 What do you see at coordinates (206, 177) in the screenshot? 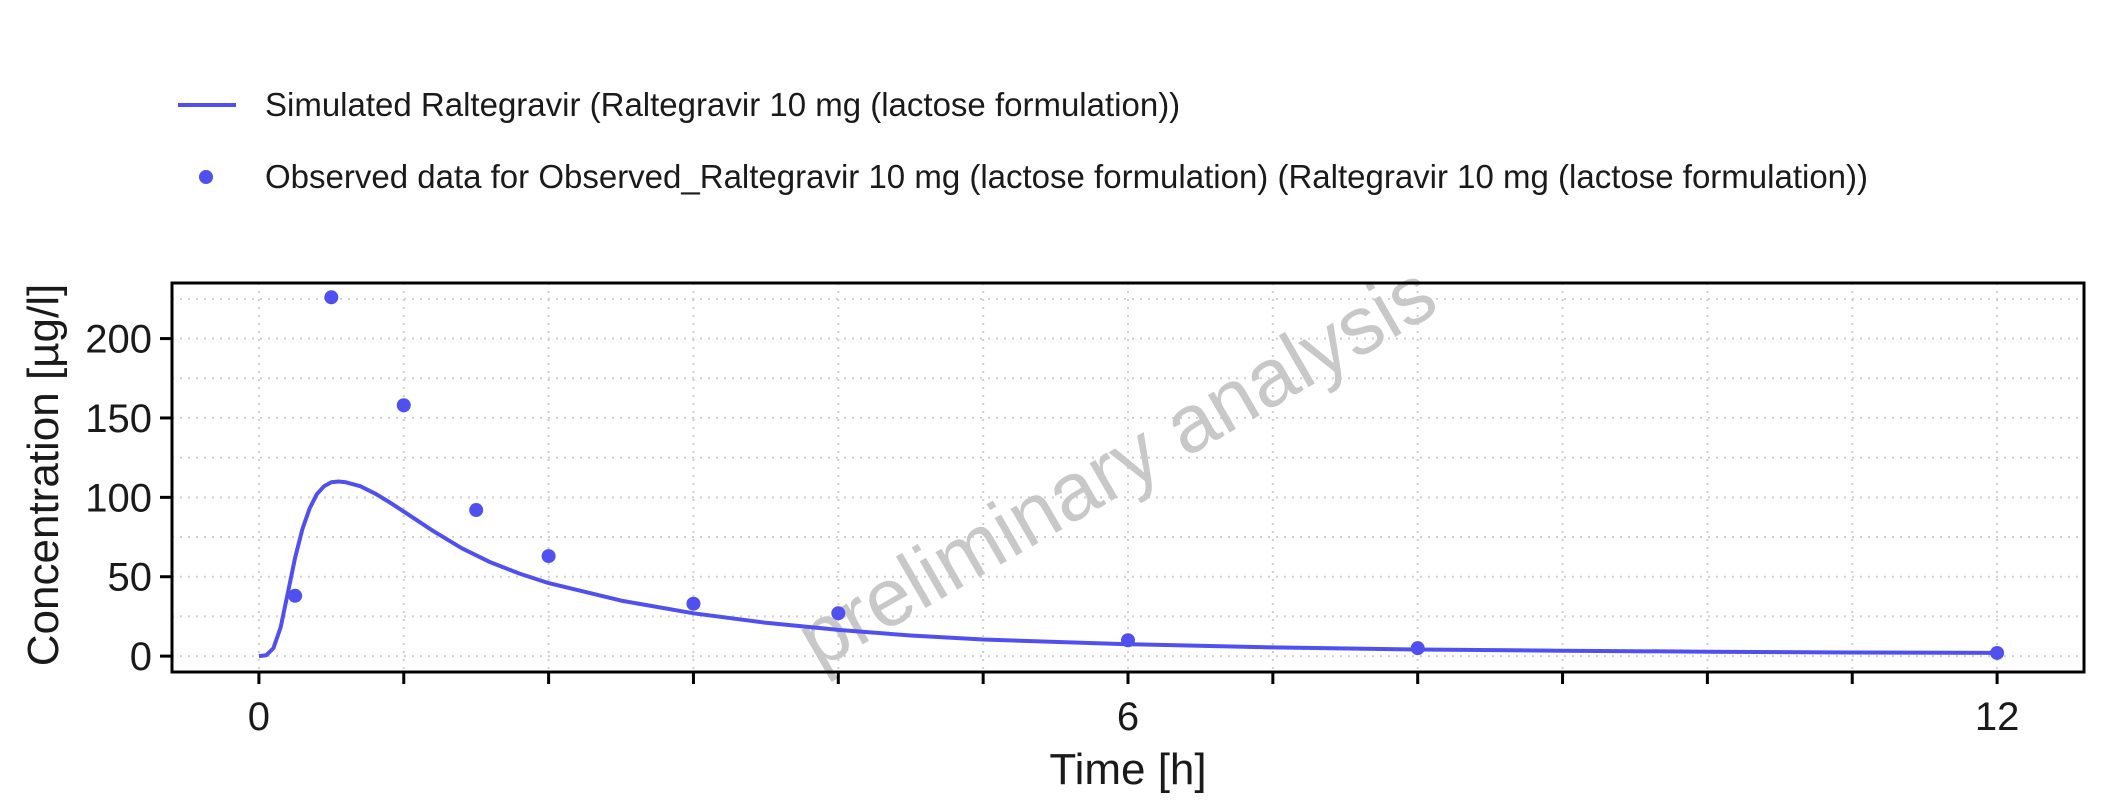
I see `legend-point-symbol` at bounding box center [206, 177].